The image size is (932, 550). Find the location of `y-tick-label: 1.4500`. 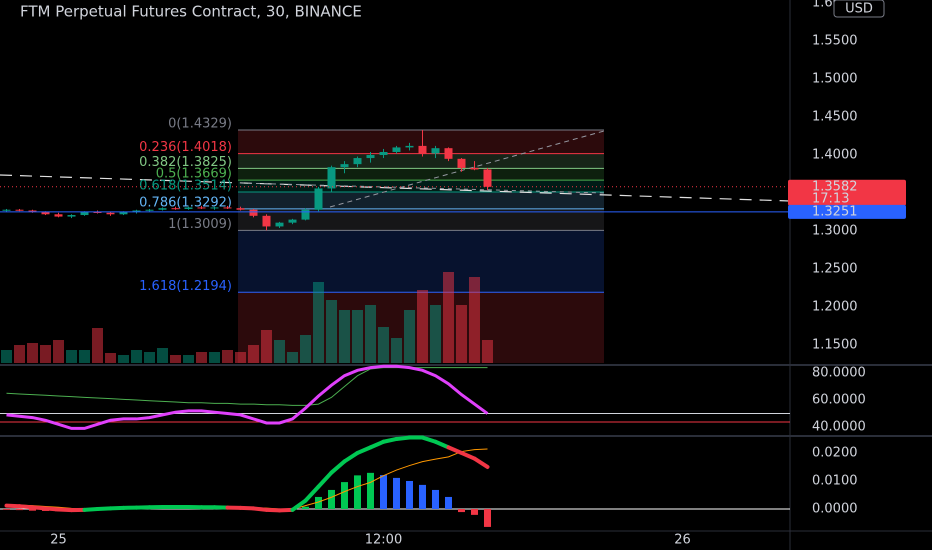

y-tick-label: 1.4500 is located at coordinates (835, 117).